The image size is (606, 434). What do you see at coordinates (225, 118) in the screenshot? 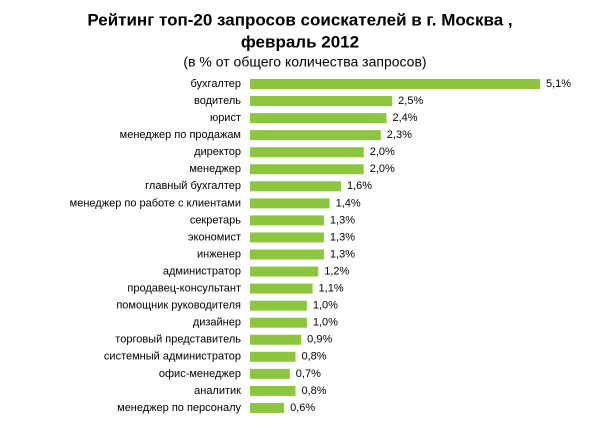
I see `y-tick-label: юрист` at bounding box center [225, 118].